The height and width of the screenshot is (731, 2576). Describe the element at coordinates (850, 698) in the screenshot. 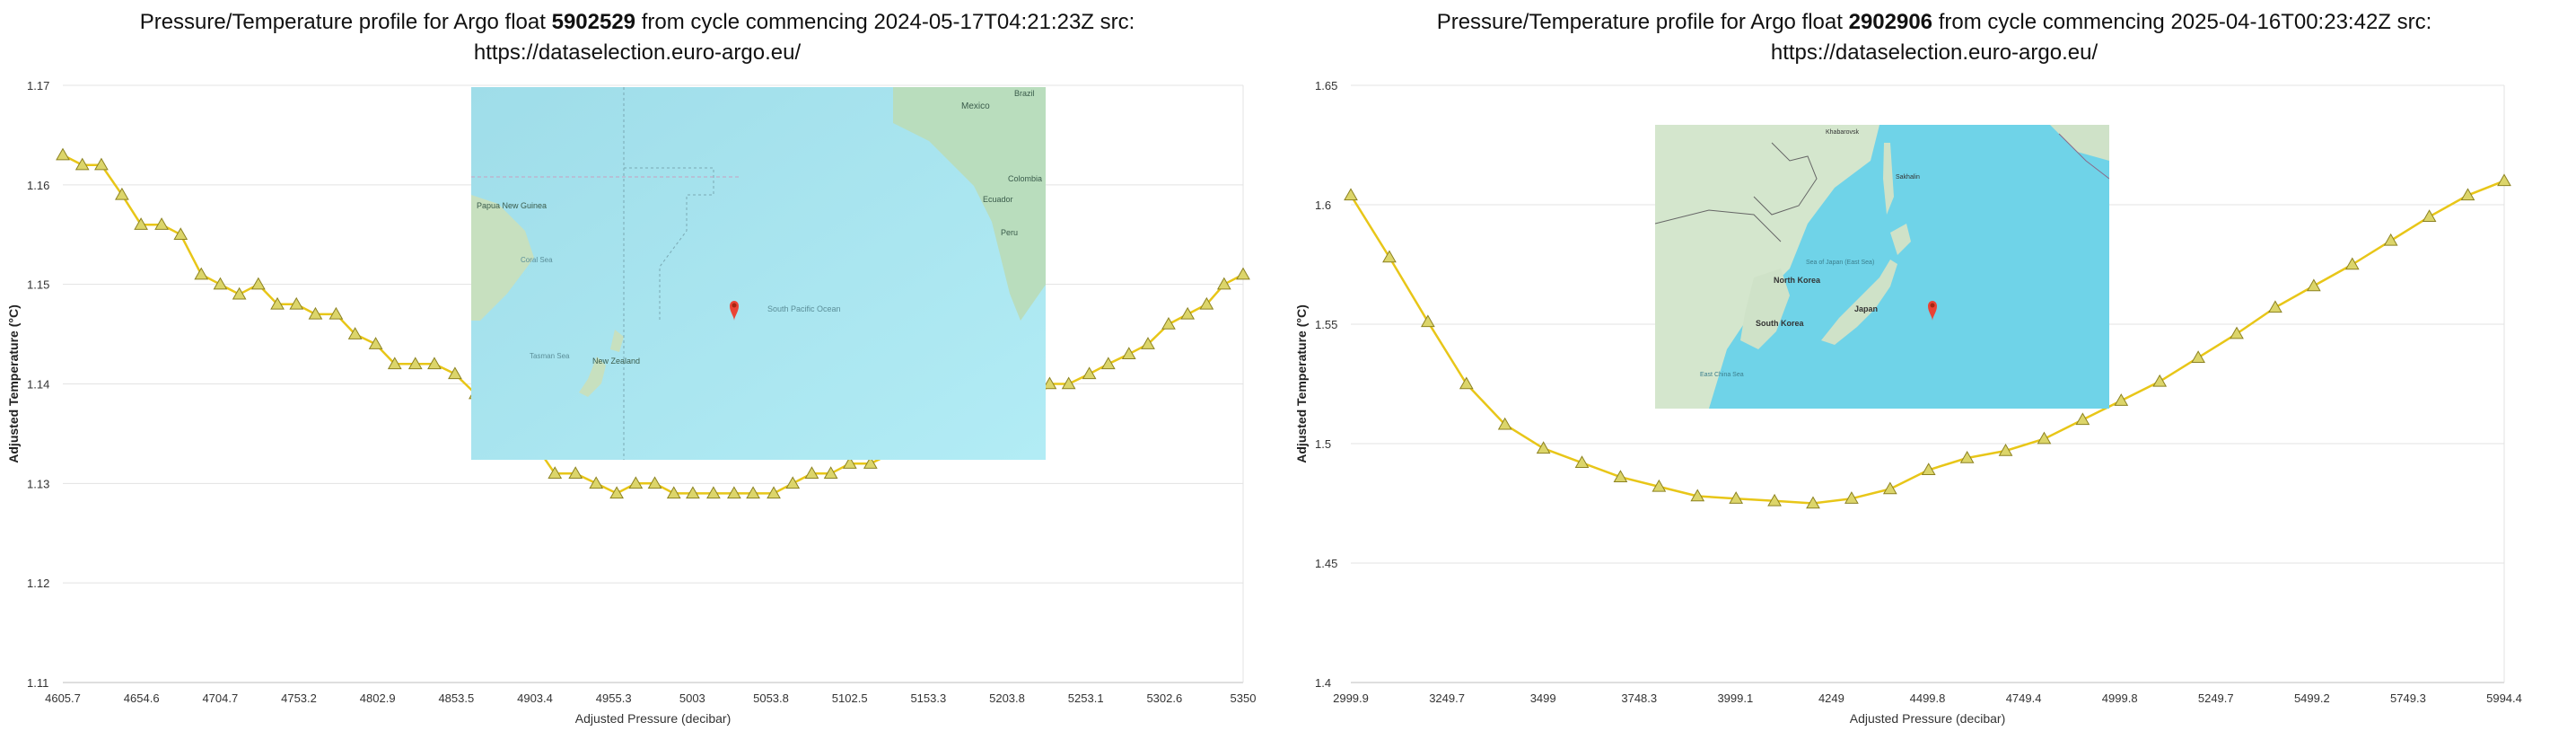

I see `x-tick-label: 5102.5` at that location.